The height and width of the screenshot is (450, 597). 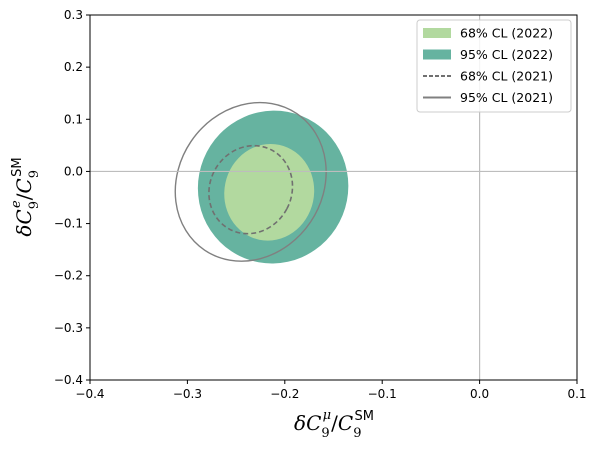 What do you see at coordinates (89, 394) in the screenshot?
I see `x-tick-label: −0.4` at bounding box center [89, 394].